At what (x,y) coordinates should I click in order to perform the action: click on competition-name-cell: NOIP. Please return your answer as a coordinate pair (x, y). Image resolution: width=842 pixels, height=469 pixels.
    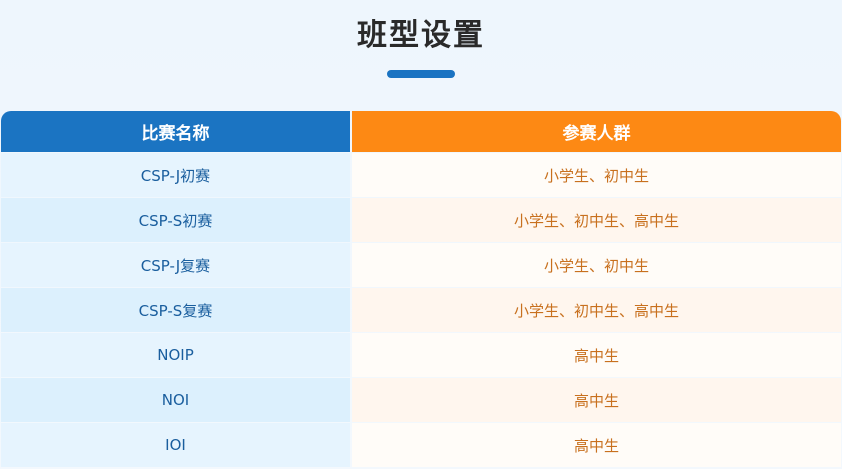
    Looking at the image, I should click on (175, 355).